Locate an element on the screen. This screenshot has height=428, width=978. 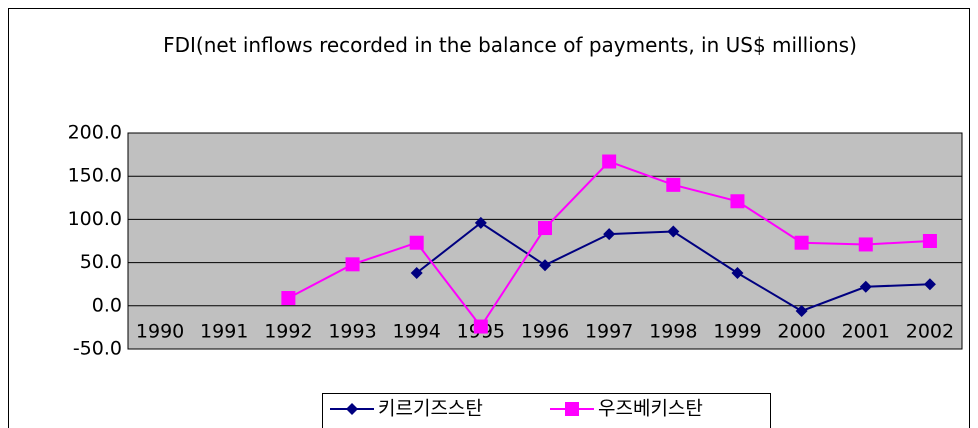
x-tick-label: 1999 is located at coordinates (737, 331).